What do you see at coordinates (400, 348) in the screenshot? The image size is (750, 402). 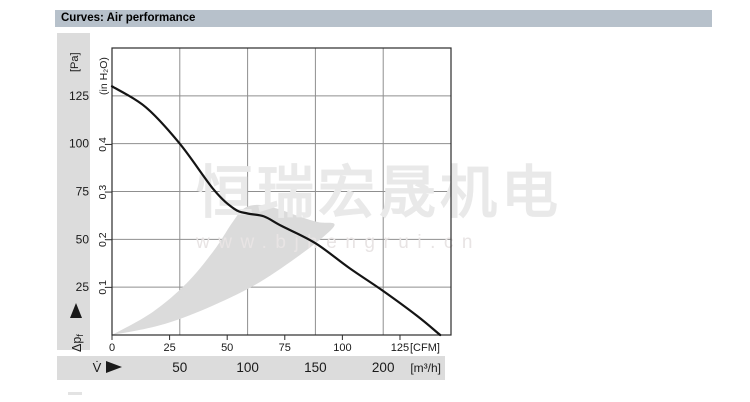 I see `cfm-tick-label: 125` at bounding box center [400, 348].